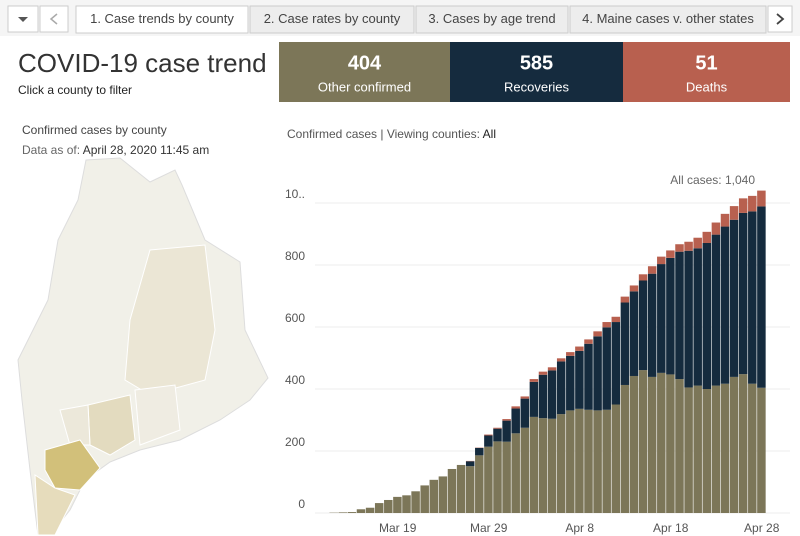 The image size is (800, 536). Describe the element at coordinates (115, 150) in the screenshot. I see `map-date: Data as of: April 28, 2020 11:45 am` at that location.